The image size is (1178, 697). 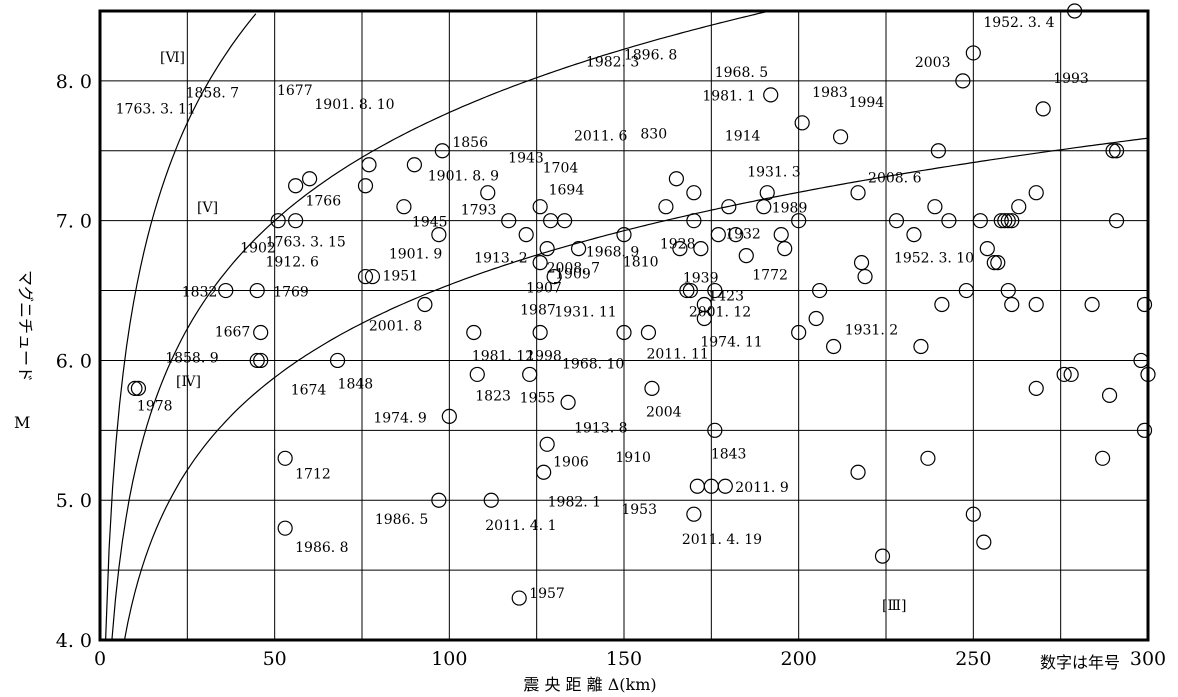 What do you see at coordinates (470, 143) in the screenshot?
I see `point-label: 1856` at bounding box center [470, 143].